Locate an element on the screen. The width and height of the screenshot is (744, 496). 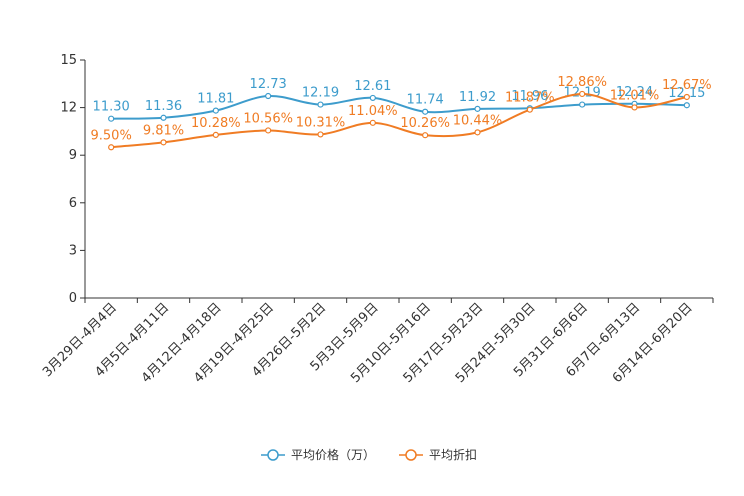
data-label-price: 12.15 is located at coordinates (686, 93).